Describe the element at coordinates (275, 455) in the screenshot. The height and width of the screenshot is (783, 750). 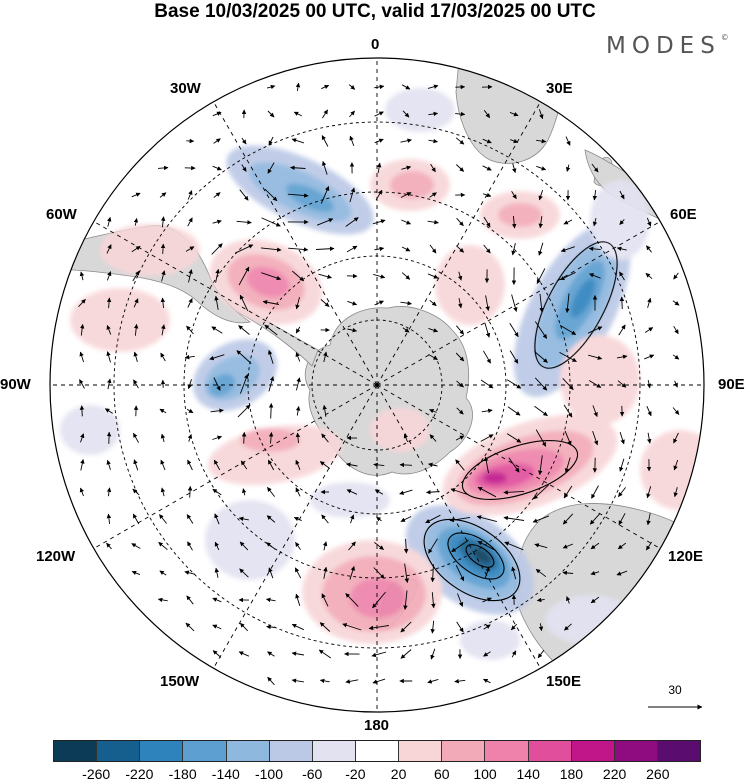
I see `pos-amundsen` at that location.